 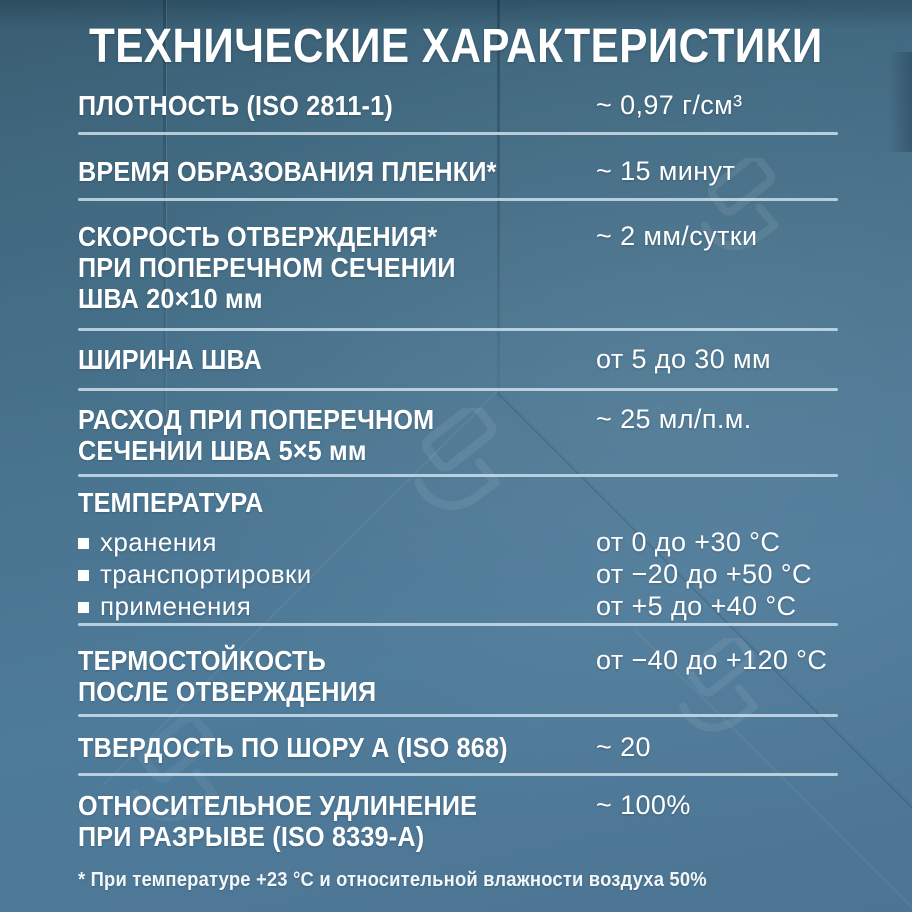 What do you see at coordinates (170, 359) in the screenshot?
I see `spec-label: ШИРИНА ШВА` at bounding box center [170, 359].